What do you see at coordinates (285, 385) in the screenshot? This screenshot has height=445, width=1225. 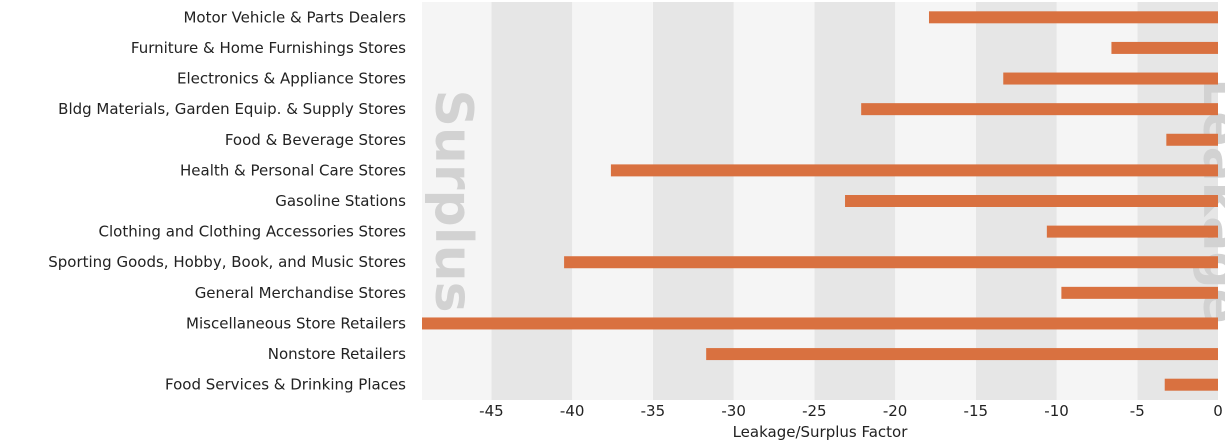 I see `category-label: Food Services & Drinking Places` at bounding box center [285, 385].